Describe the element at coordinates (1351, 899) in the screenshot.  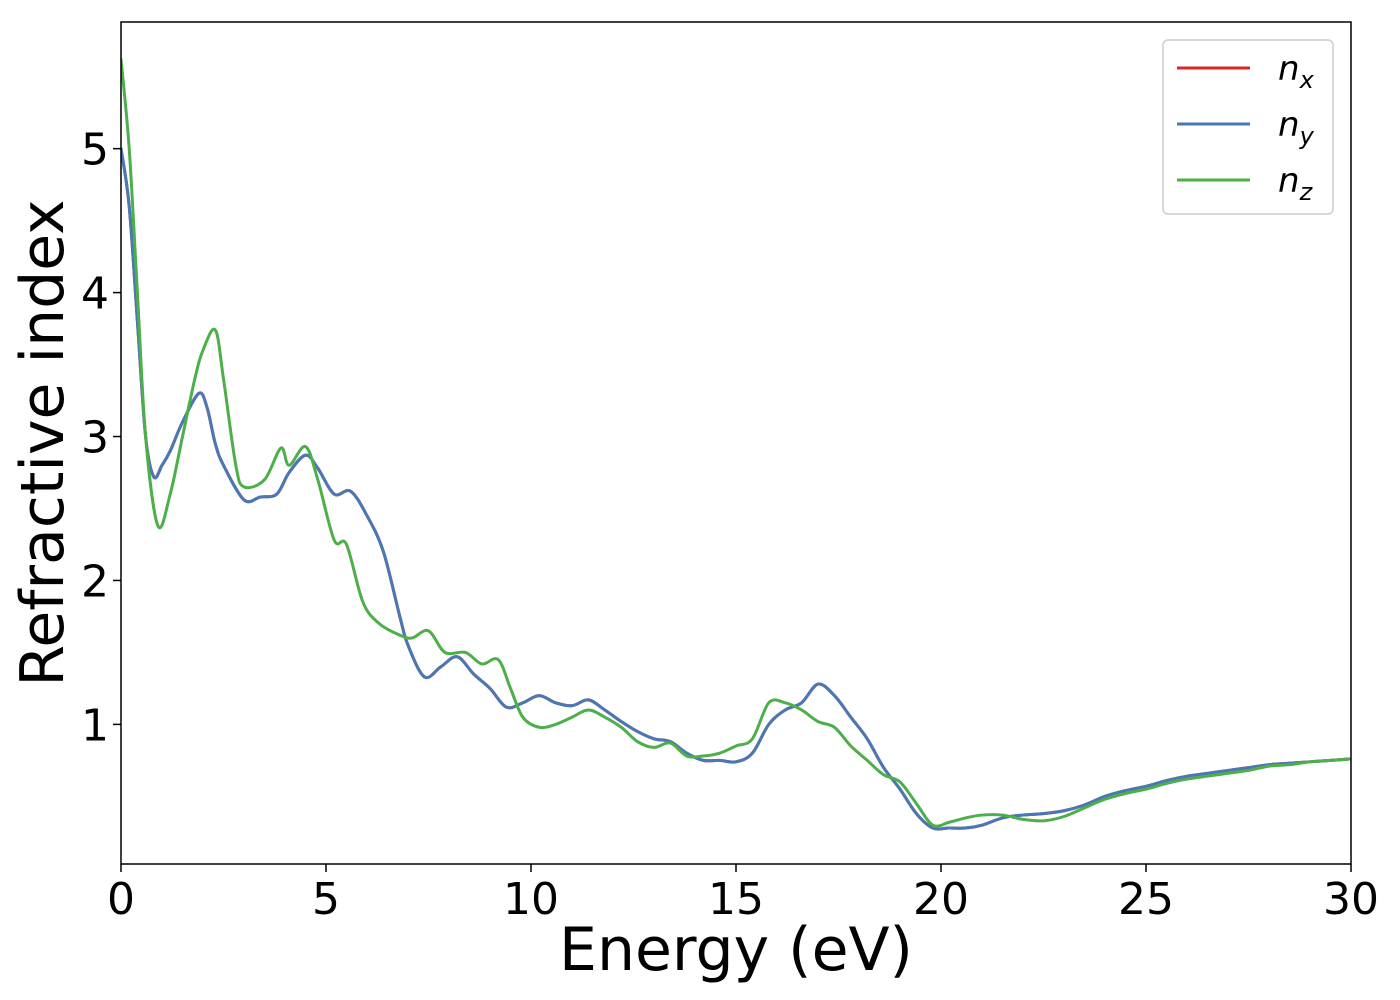
I see `x-tick-label: 30` at that location.